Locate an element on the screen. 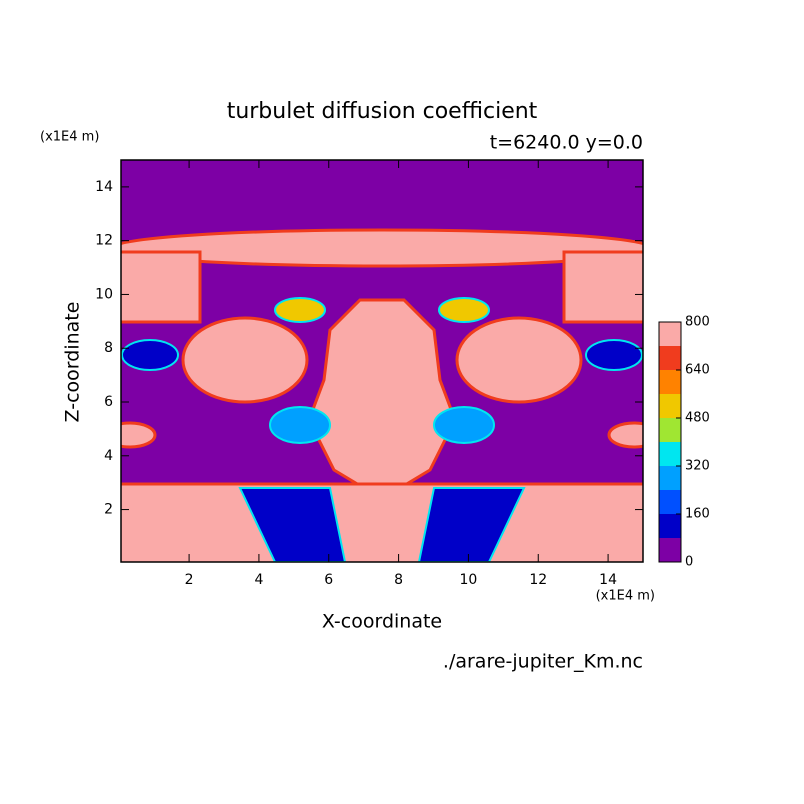 The image size is (804, 804). y-tick-label: 2 is located at coordinates (108, 510).